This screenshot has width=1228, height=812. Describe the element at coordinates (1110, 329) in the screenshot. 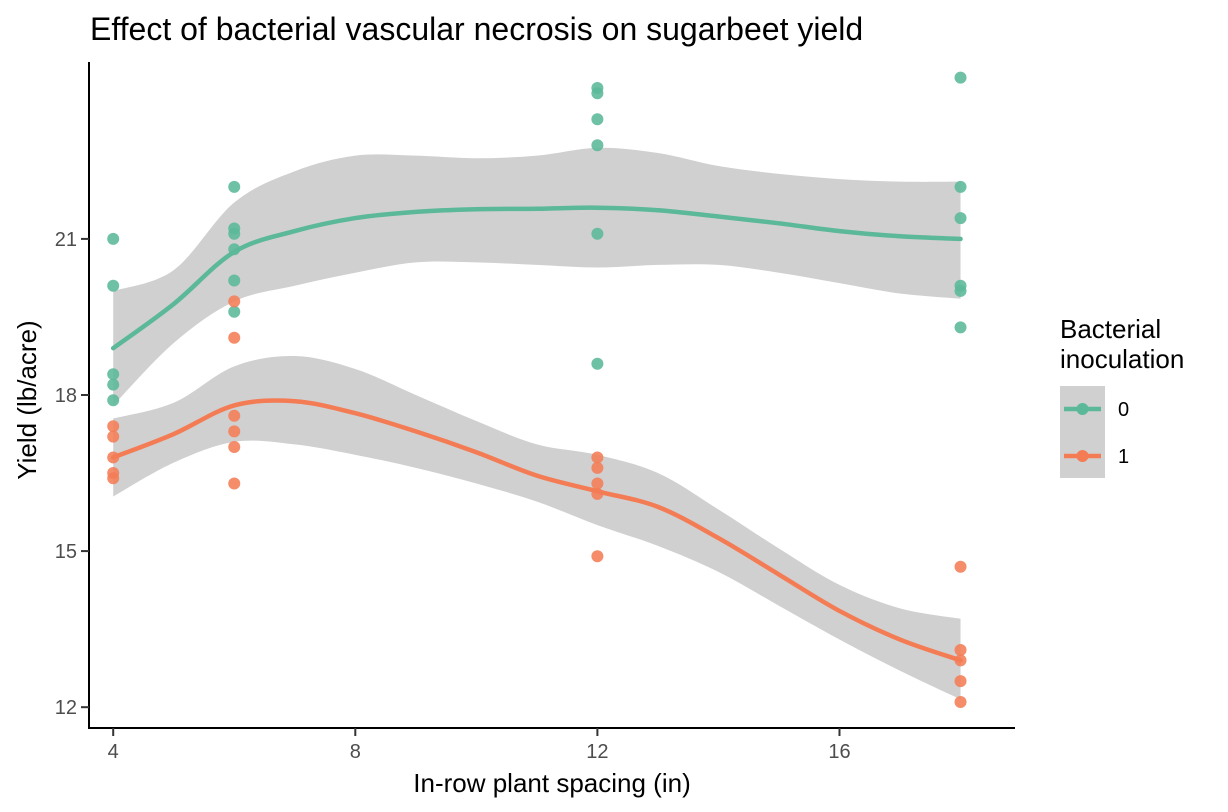

I see `legend-title-line-1: Bacterial` at that location.